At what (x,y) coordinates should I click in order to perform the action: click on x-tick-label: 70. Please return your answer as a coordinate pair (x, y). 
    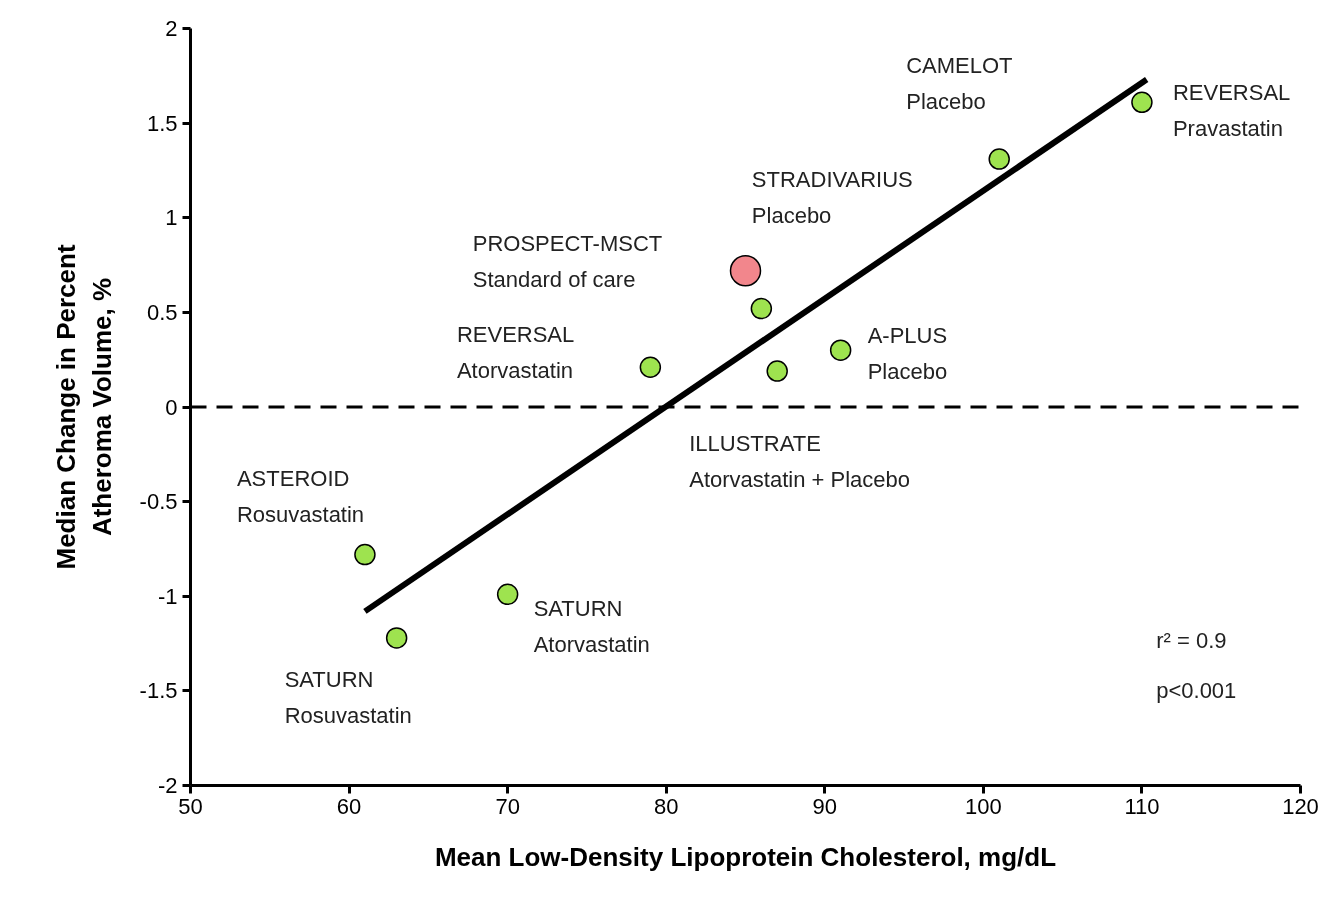
    Looking at the image, I should click on (507, 806).